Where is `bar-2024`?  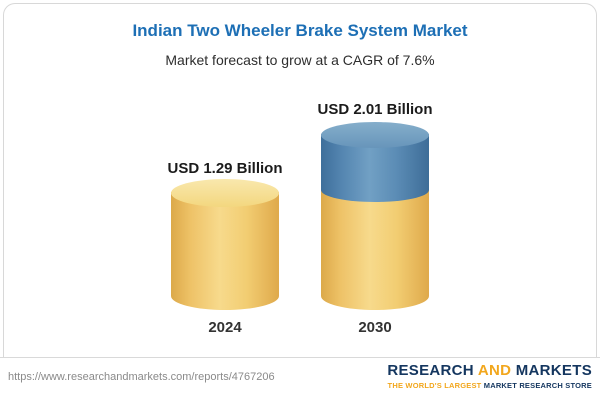 bar-2024 is located at coordinates (225, 244).